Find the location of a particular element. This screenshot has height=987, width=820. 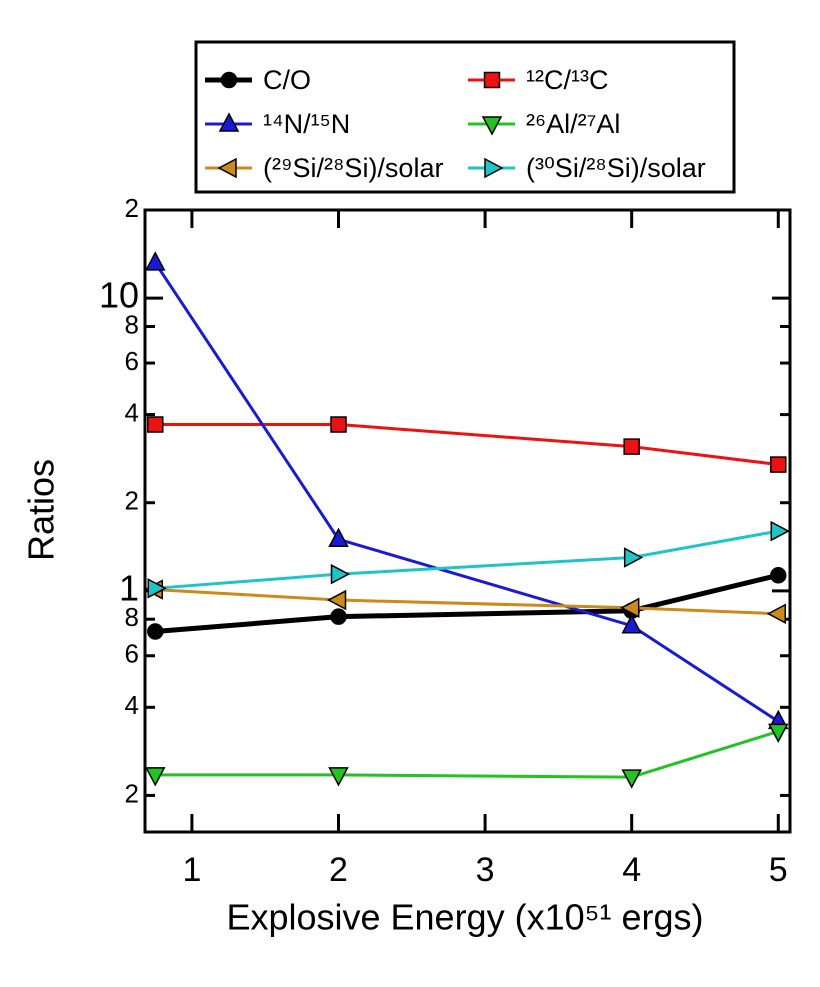

legend-label: ¹⁴N/¹⁵N is located at coordinates (306, 124).